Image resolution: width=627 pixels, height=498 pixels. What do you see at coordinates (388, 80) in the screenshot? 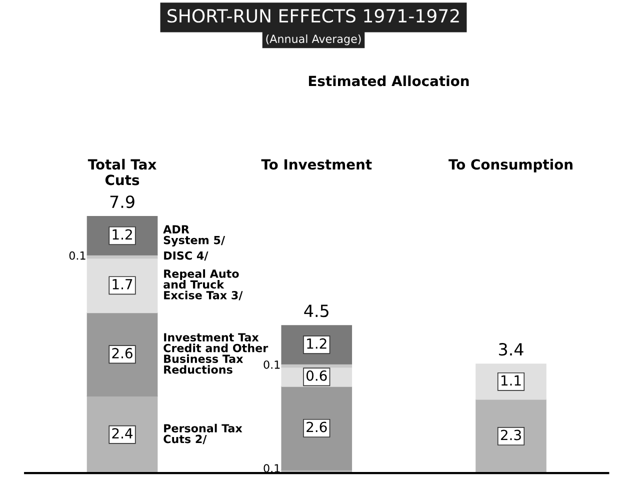
I see `text: Estimated Allocation` at bounding box center [388, 80].